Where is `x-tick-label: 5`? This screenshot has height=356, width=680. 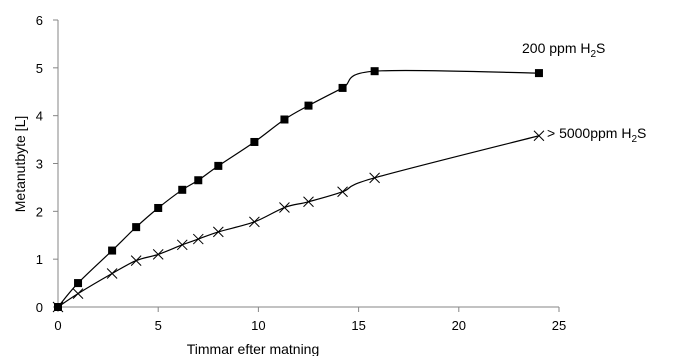 x-tick-label: 5 is located at coordinates (158, 325).